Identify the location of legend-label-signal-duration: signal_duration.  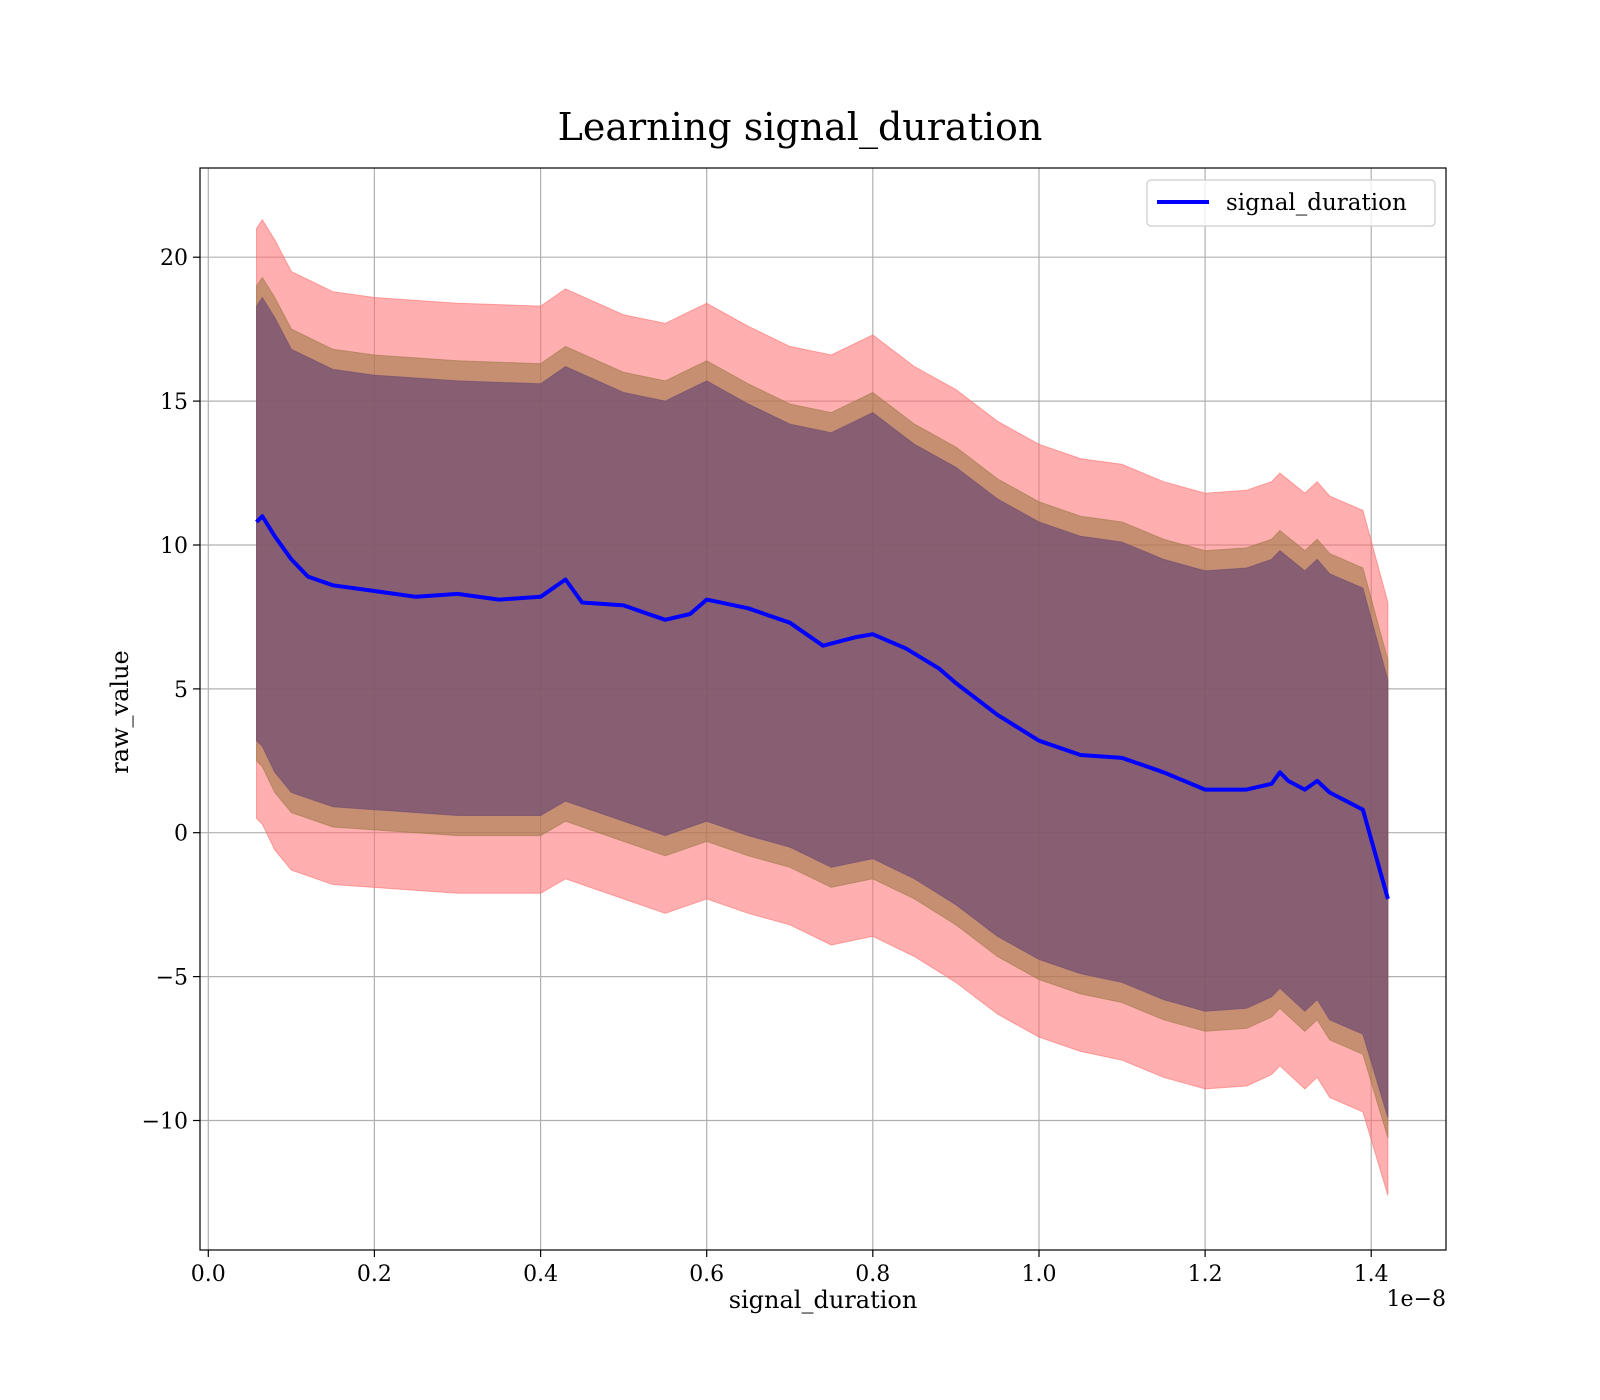
(1316, 203).